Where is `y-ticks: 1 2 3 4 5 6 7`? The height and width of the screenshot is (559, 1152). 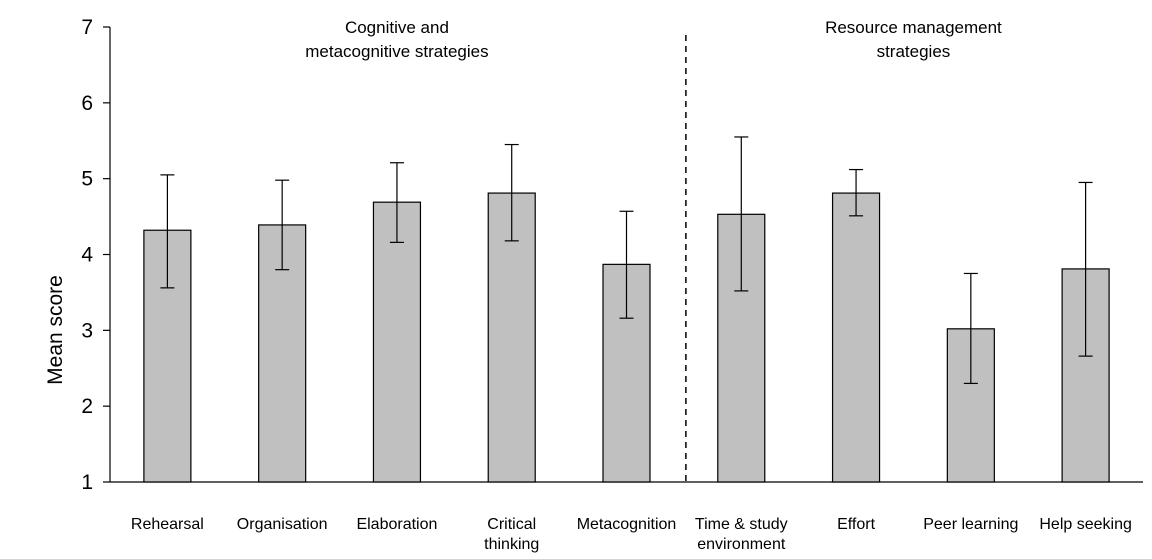
y-ticks: 1 2 3 4 5 6 7 is located at coordinates (95, 255).